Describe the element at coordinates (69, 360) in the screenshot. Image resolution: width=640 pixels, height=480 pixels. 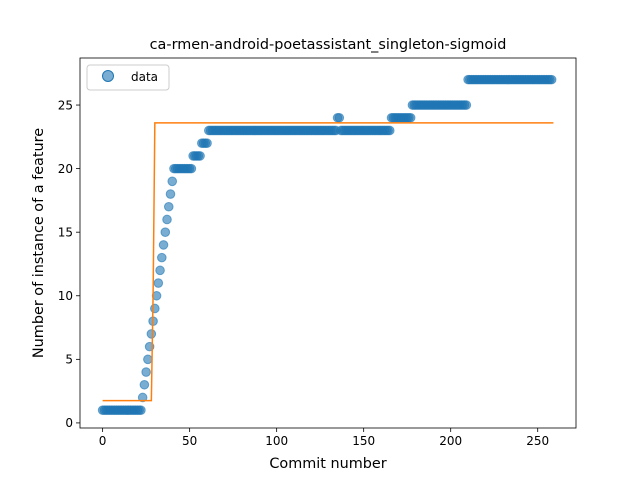
I see `y-tick-label: 5` at that location.